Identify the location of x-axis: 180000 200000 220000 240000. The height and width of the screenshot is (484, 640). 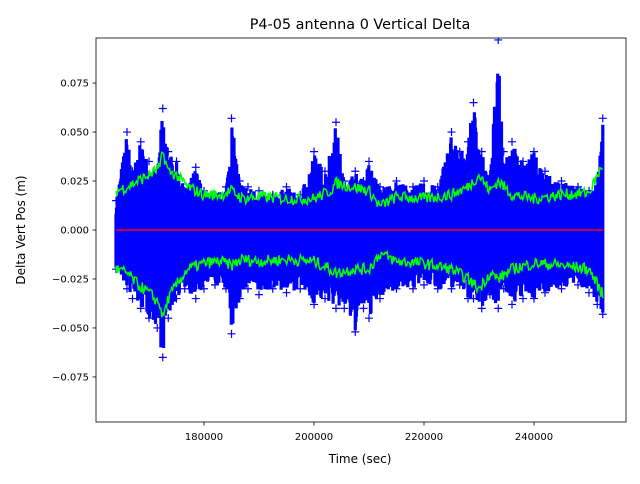
(369, 432).